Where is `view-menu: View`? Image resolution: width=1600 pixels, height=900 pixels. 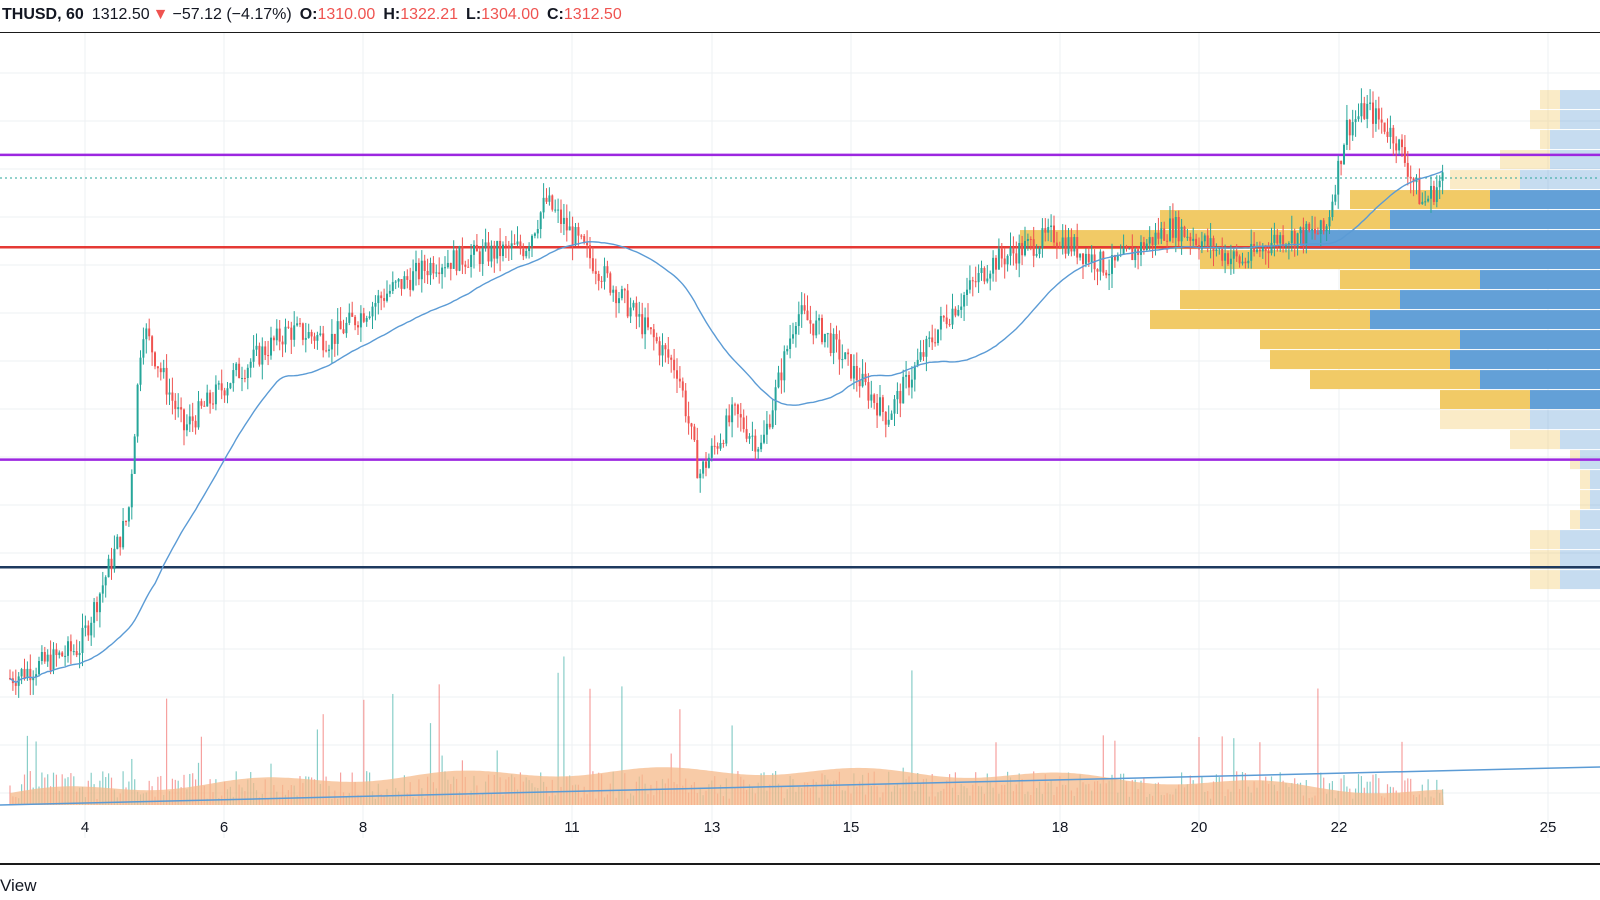 view-menu: View is located at coordinates (18, 885).